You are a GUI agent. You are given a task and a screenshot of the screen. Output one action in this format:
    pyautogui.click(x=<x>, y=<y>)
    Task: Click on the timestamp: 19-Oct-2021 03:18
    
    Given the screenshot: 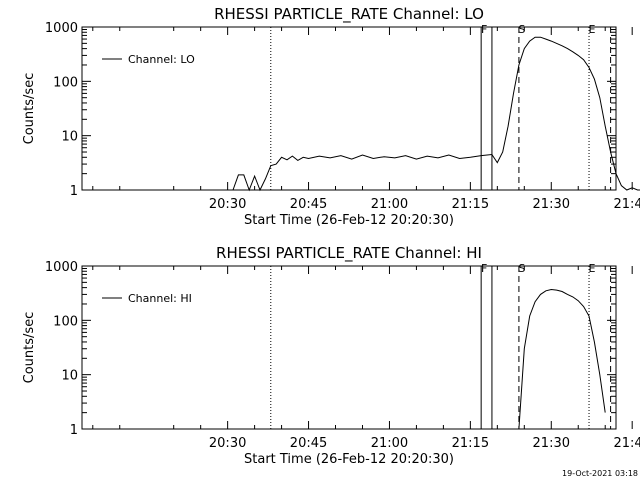 What is the action you would take?
    pyautogui.click(x=600, y=473)
    